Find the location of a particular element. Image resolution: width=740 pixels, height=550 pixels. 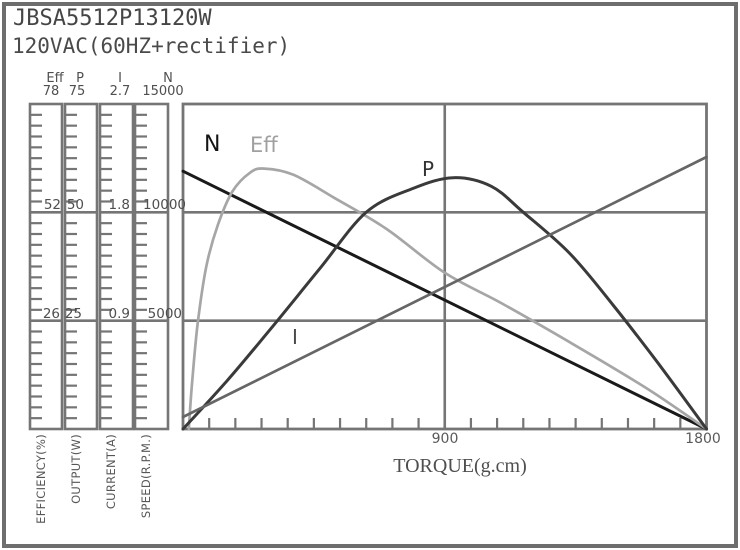

curve-label-p: P is located at coordinates (428, 169).